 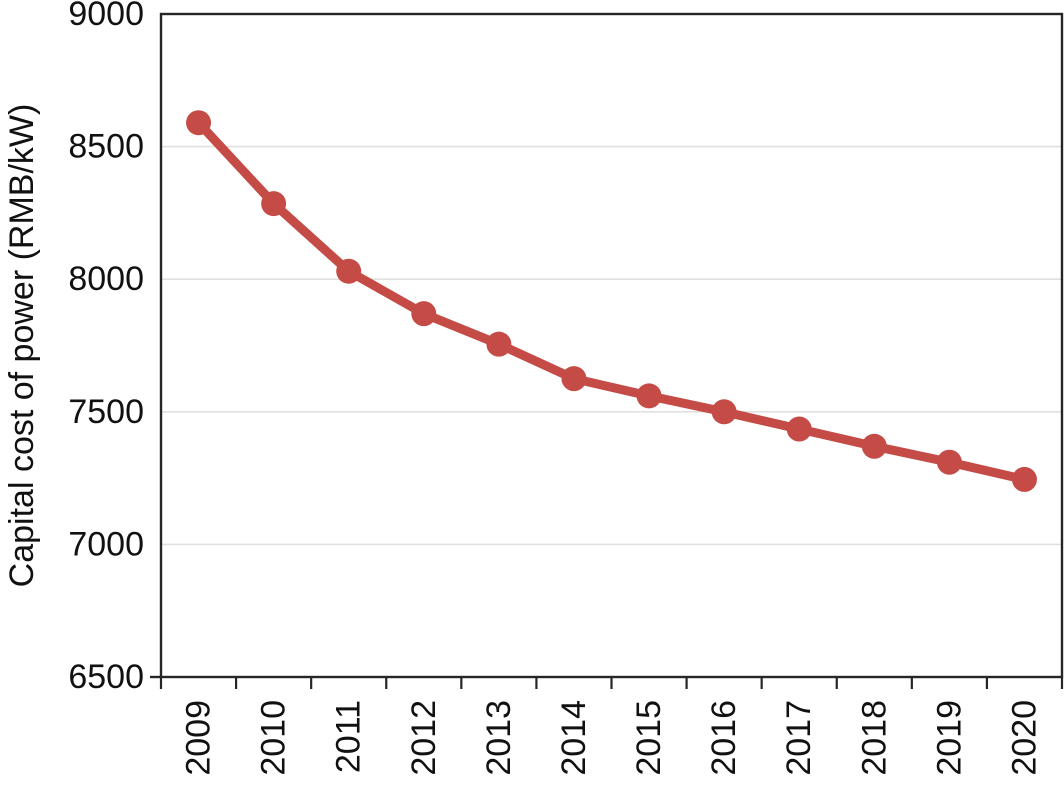 What do you see at coordinates (424, 314) in the screenshot?
I see `data-point-2012` at bounding box center [424, 314].